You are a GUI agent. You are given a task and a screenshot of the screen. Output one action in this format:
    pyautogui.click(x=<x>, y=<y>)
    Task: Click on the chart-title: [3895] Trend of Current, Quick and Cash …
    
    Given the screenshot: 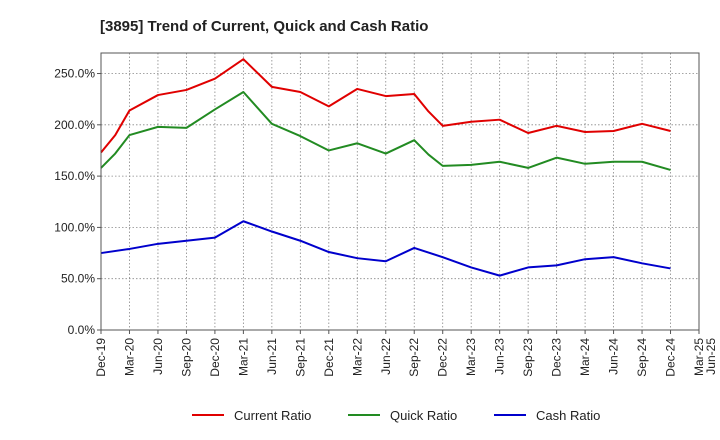 What is the action you would take?
    pyautogui.click(x=264, y=26)
    